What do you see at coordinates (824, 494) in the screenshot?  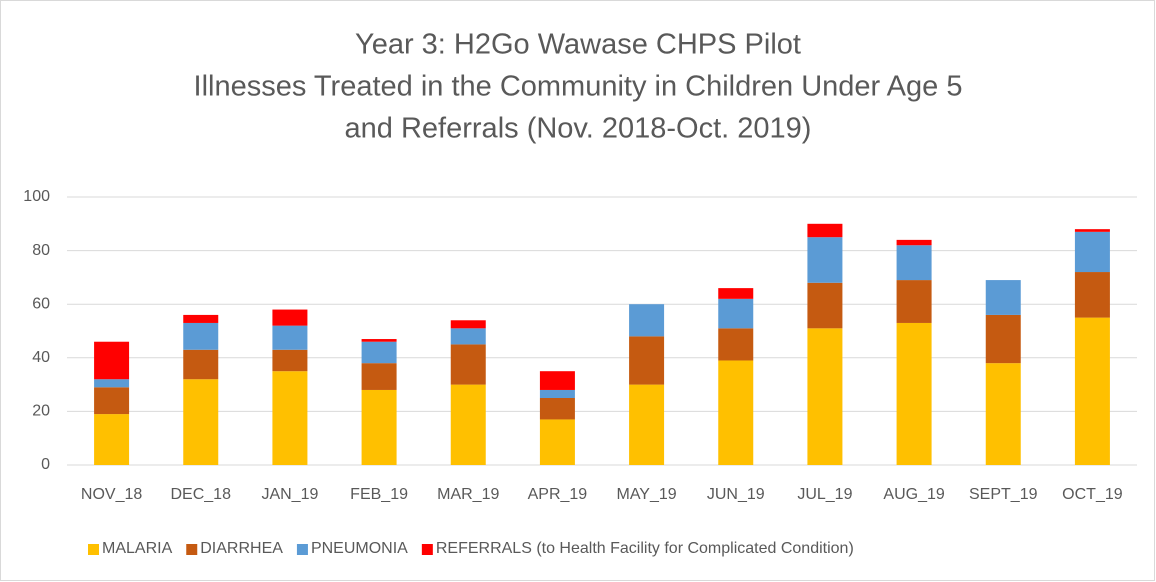 I see `x-tick-label: JUL_19` at bounding box center [824, 494].